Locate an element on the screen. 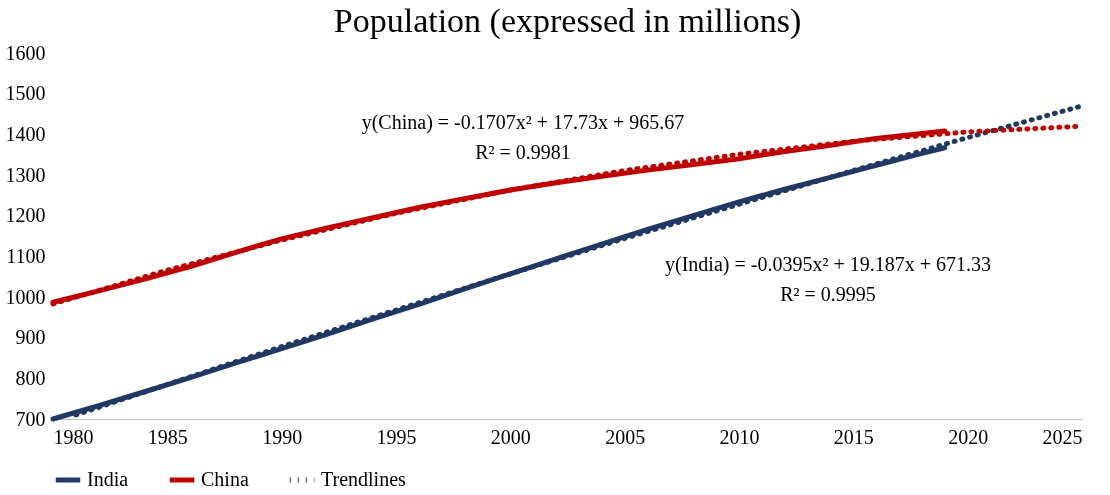 The width and height of the screenshot is (1110, 495). chart-title: Population (expressed in millions) is located at coordinates (567, 21).